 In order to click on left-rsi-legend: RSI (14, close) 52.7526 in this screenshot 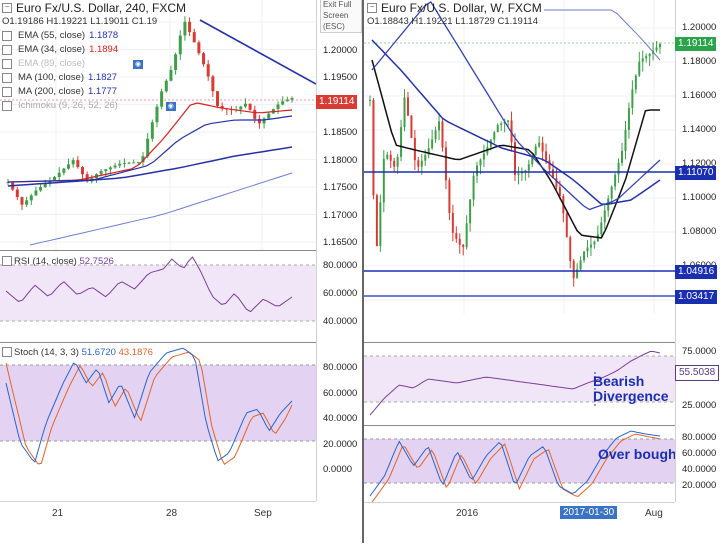, I will do `click(58, 262)`.